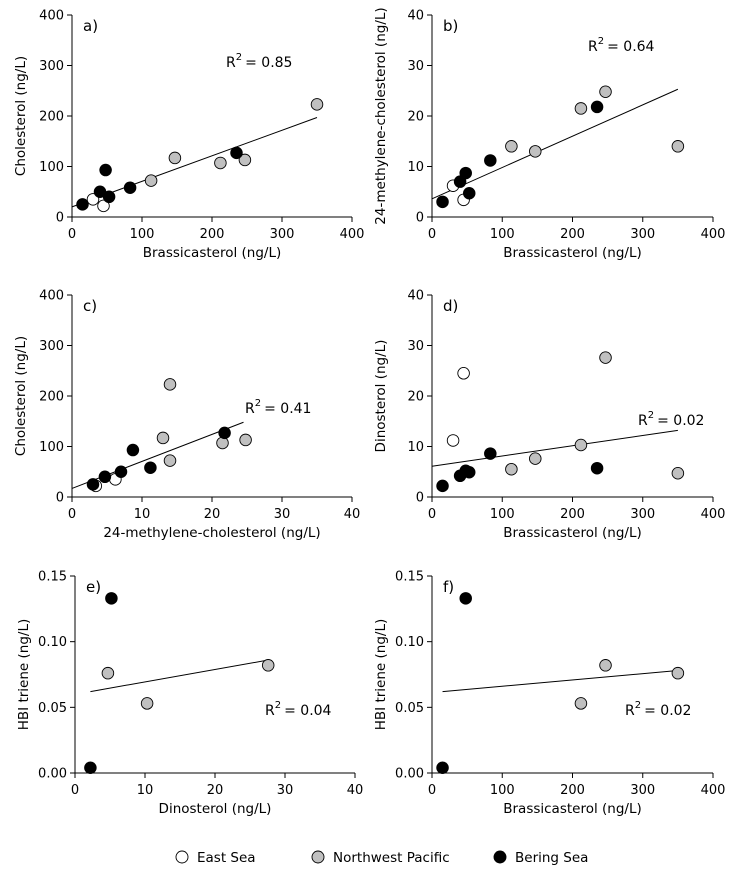 Image resolution: width=736 pixels, height=882 pixels. I want to click on y-axis-label: 24-methylene-cholesterol (ng/L), so click(381, 115).